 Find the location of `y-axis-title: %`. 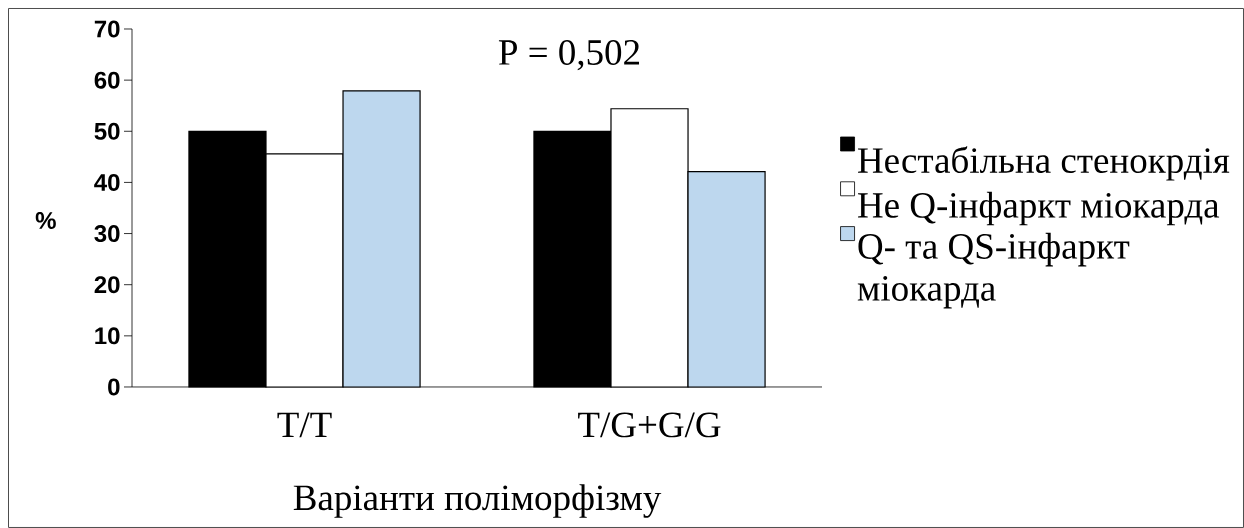

y-axis-title: % is located at coordinates (45, 220).